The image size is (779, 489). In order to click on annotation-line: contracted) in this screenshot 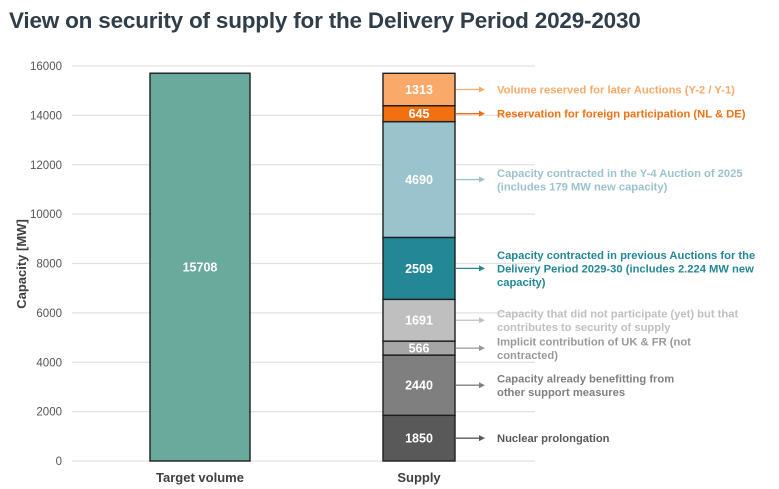, I will do `click(527, 356)`.